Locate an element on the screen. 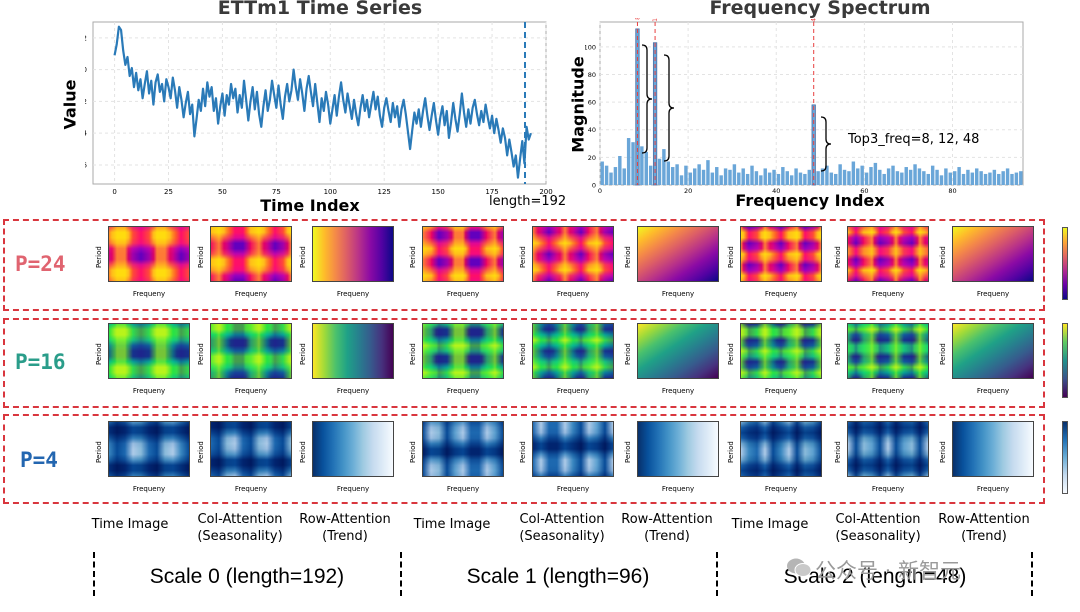 The image size is (1080, 612). heatmap-viridis-8: Period Frequeny is located at coordinates (987, 360).